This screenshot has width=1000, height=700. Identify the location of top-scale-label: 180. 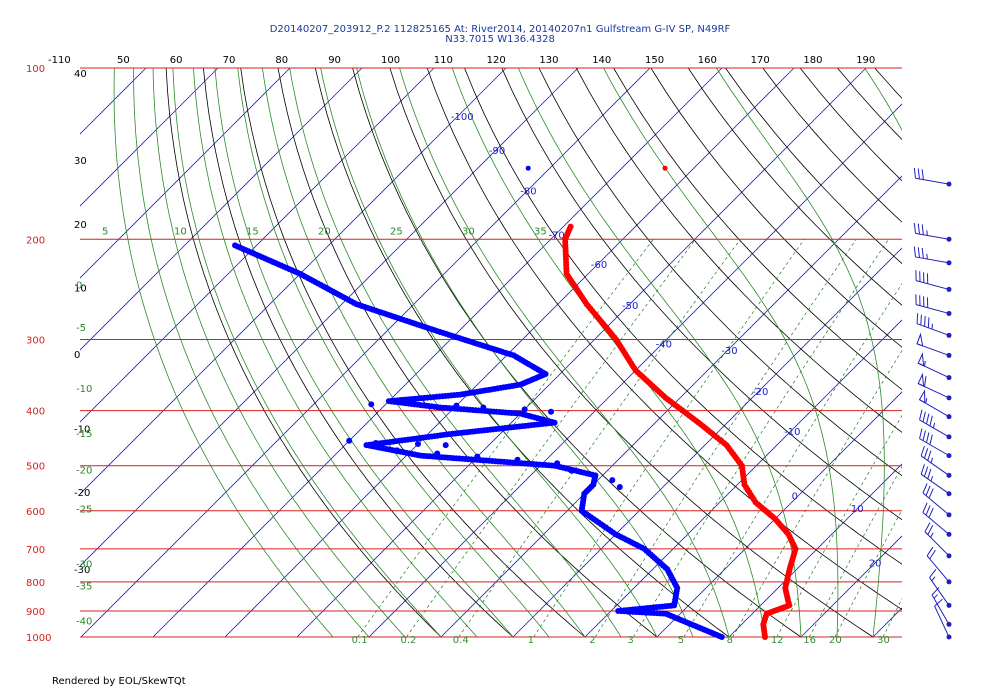
(812, 60).